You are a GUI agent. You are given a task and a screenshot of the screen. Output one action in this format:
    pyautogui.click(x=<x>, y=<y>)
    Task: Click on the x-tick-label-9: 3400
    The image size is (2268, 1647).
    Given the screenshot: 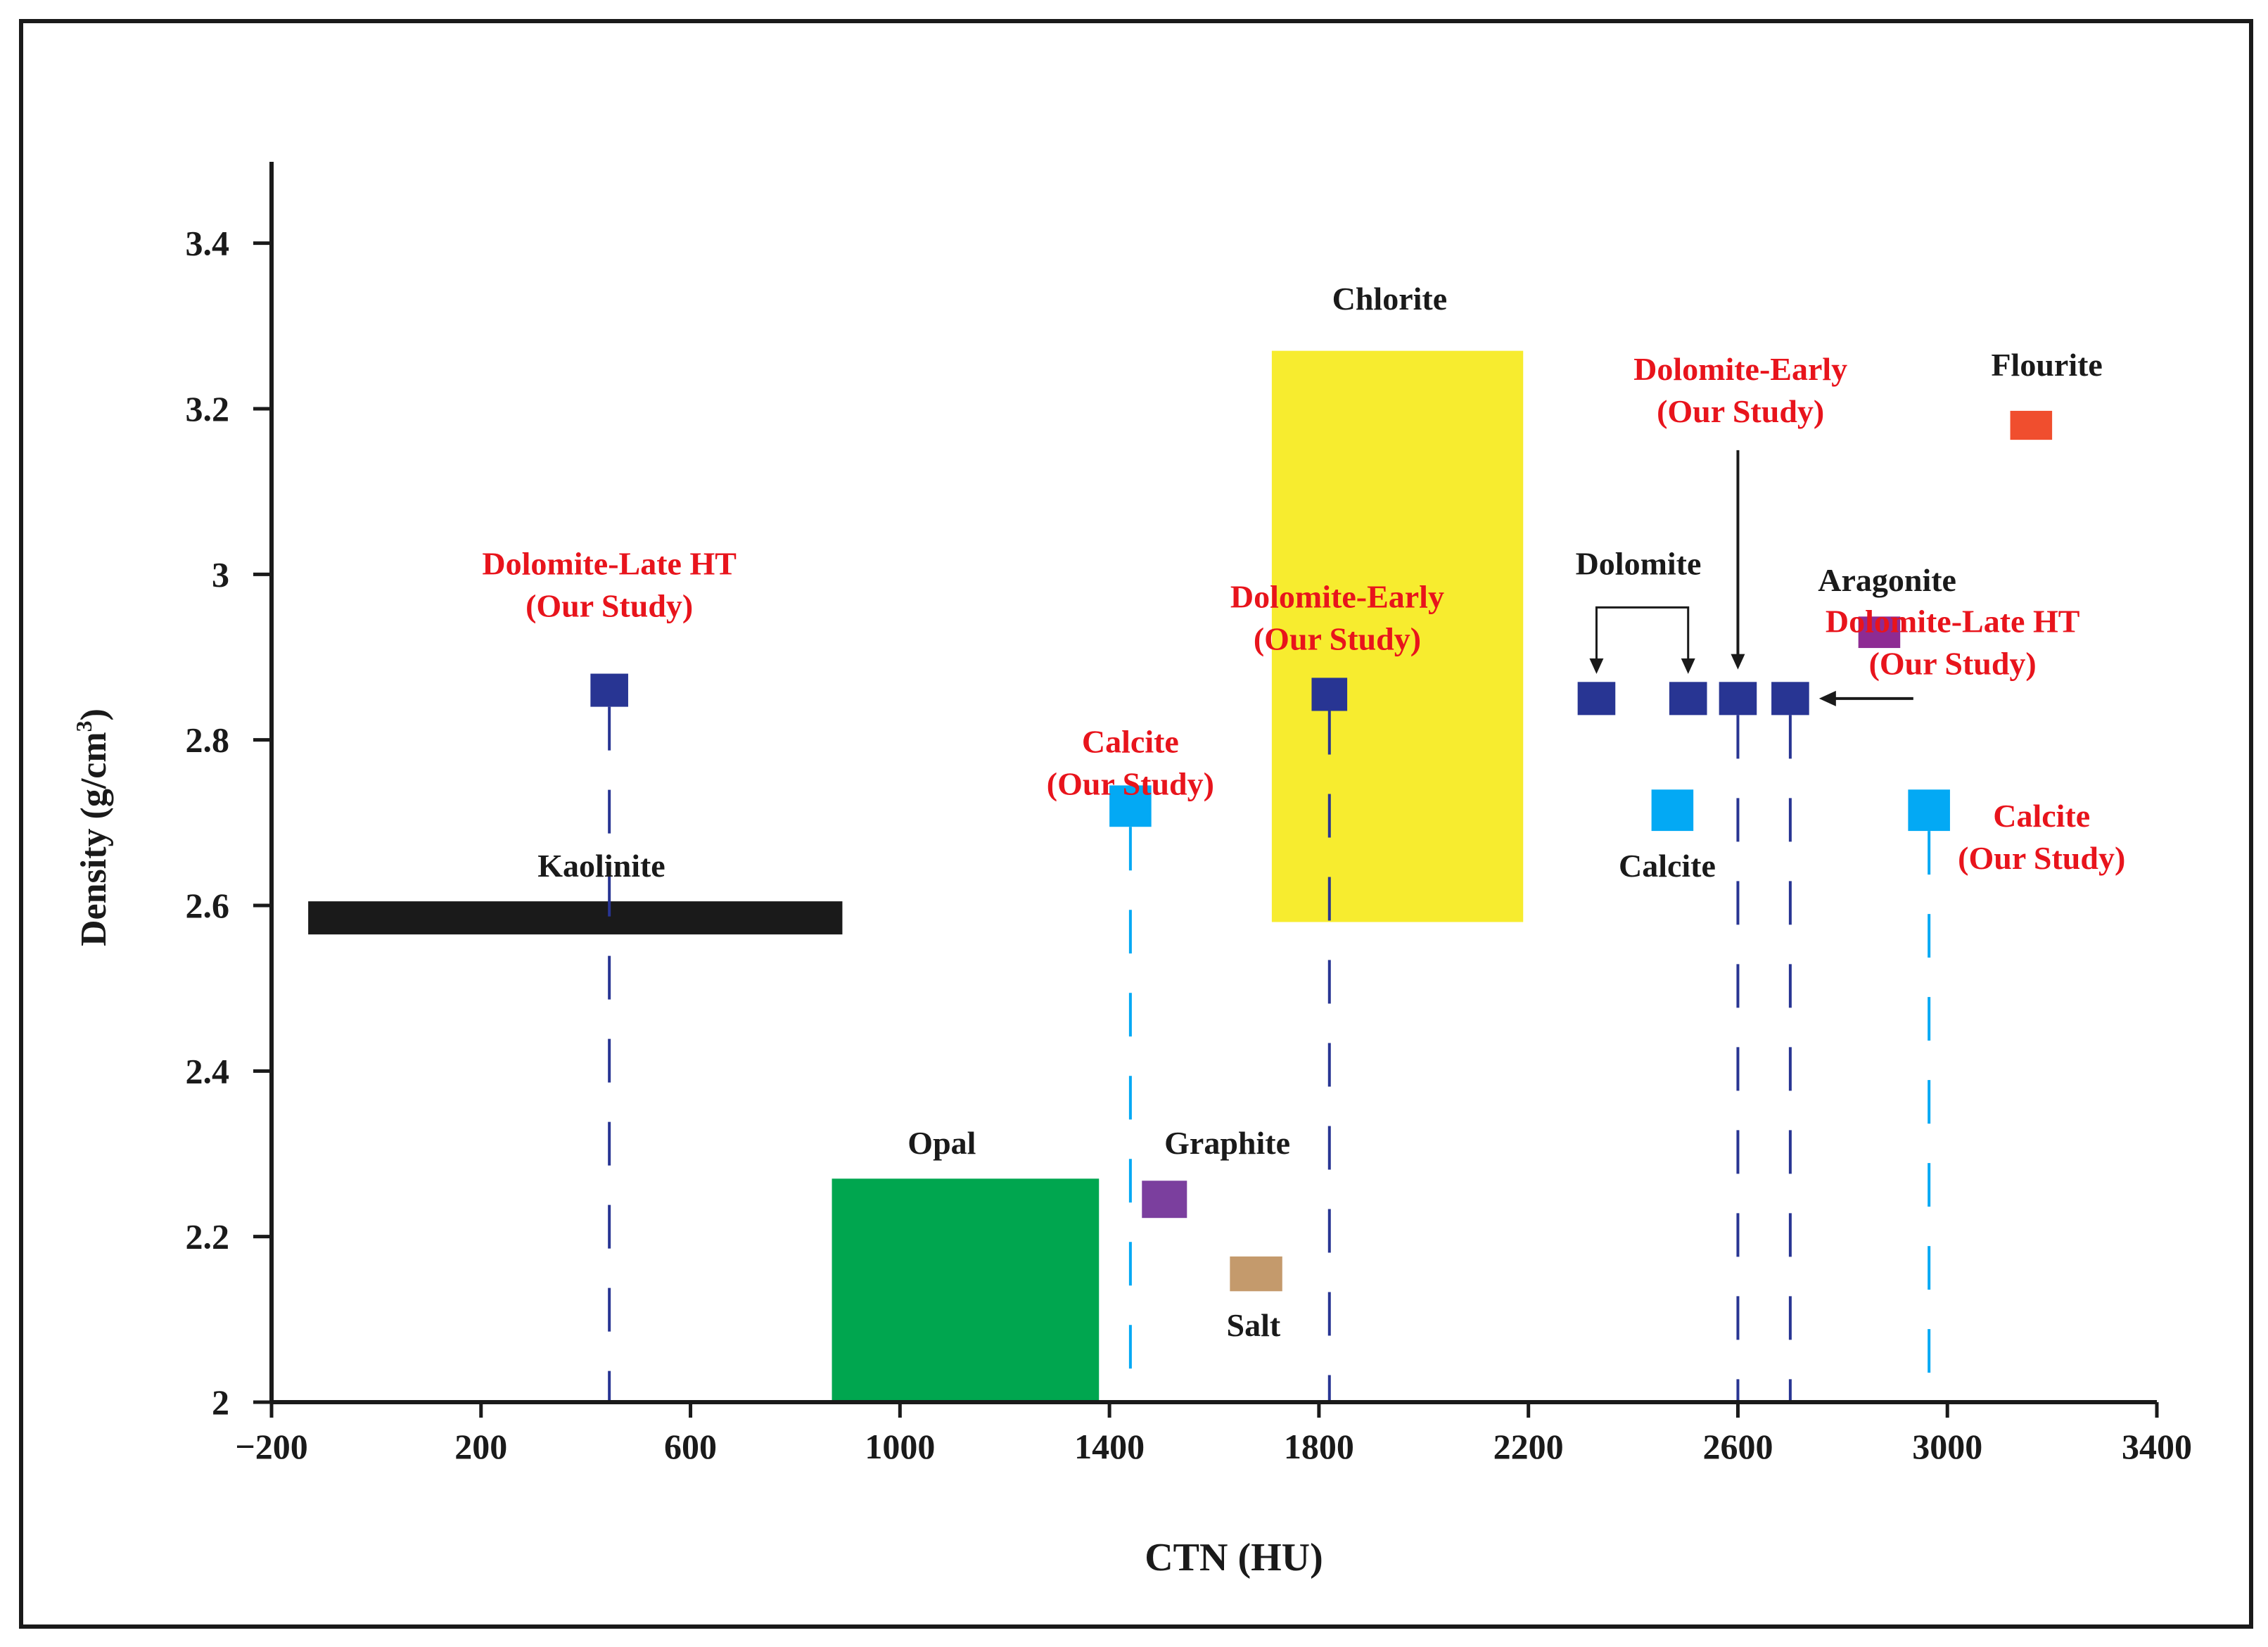 What is the action you would take?
    pyautogui.click(x=2157, y=1446)
    